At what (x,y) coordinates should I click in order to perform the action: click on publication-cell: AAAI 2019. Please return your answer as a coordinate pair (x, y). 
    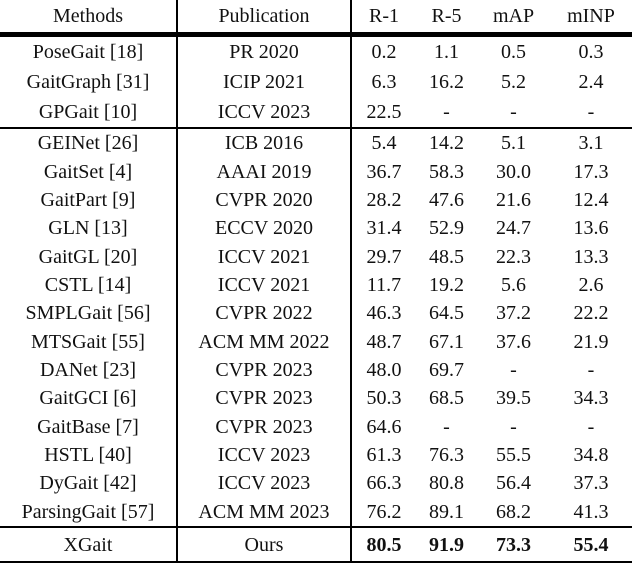
    Looking at the image, I should click on (265, 171).